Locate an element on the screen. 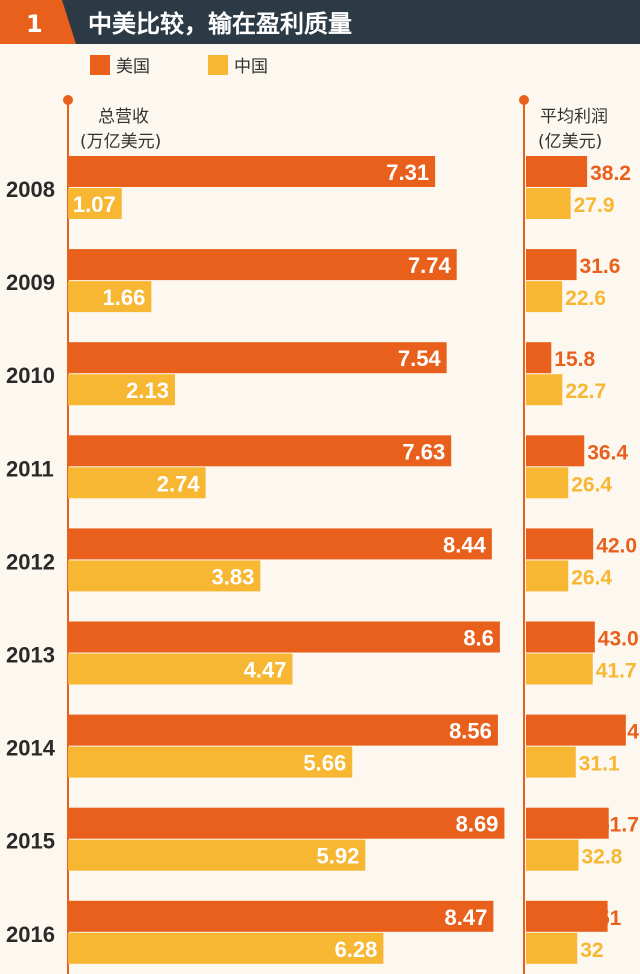 The width and height of the screenshot is (640, 974). revenue-value-us: 7.54 is located at coordinates (420, 358).